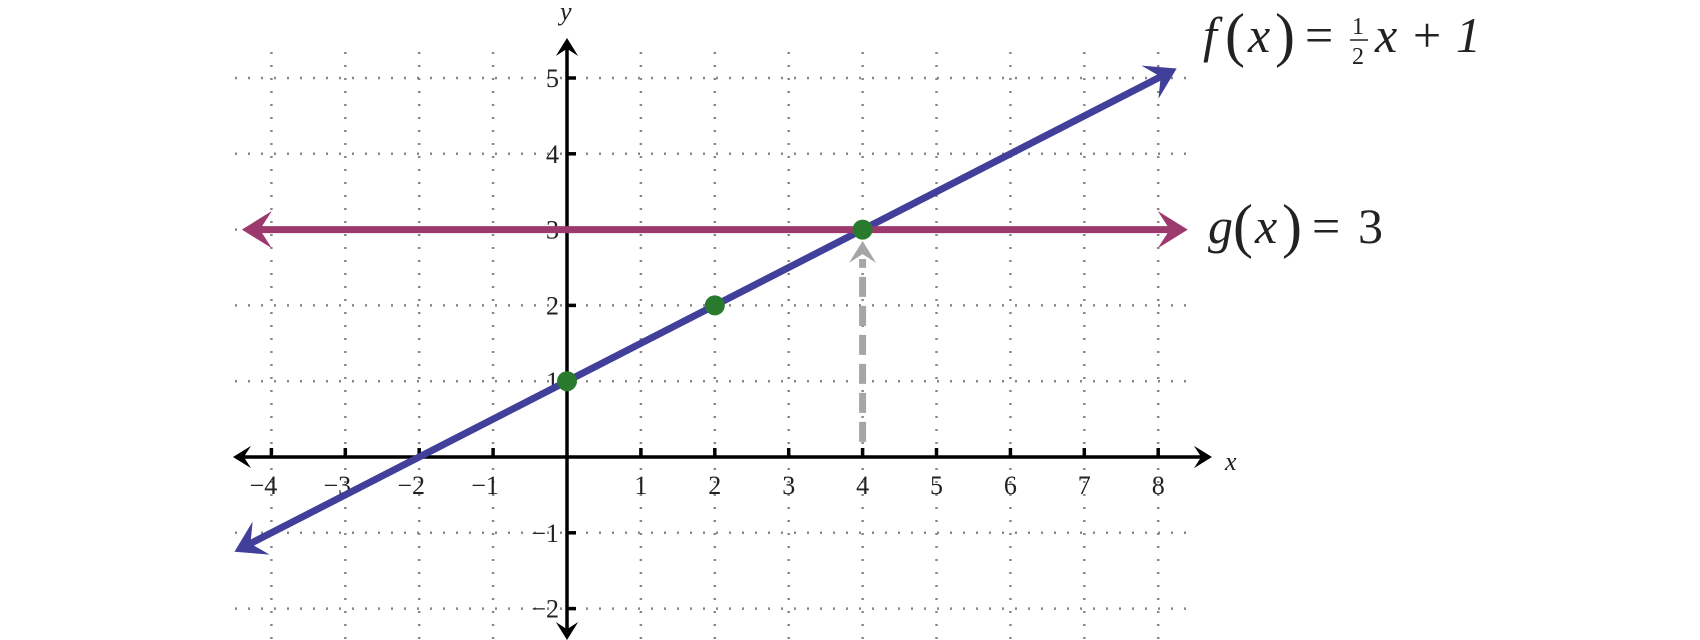  I want to click on x-axis-arrow-right, so click(1203, 457).